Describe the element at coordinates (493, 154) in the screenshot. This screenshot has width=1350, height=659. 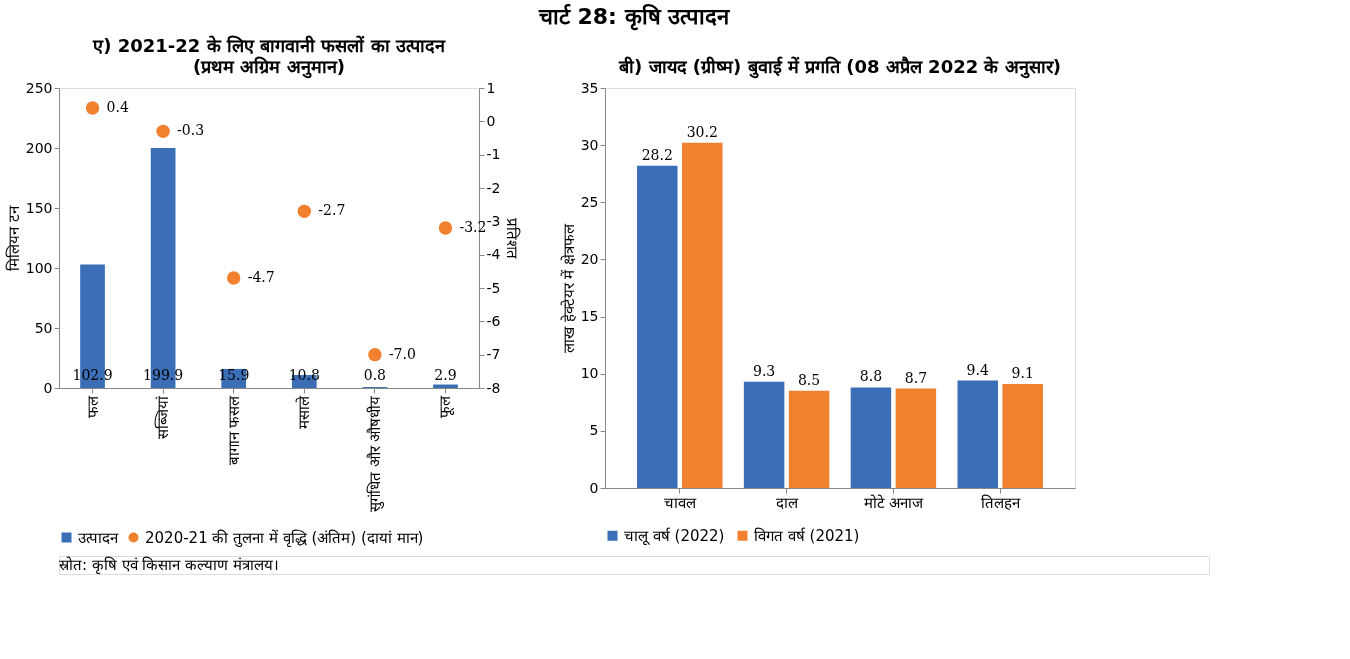
I see `y2-tick-label: -1` at that location.